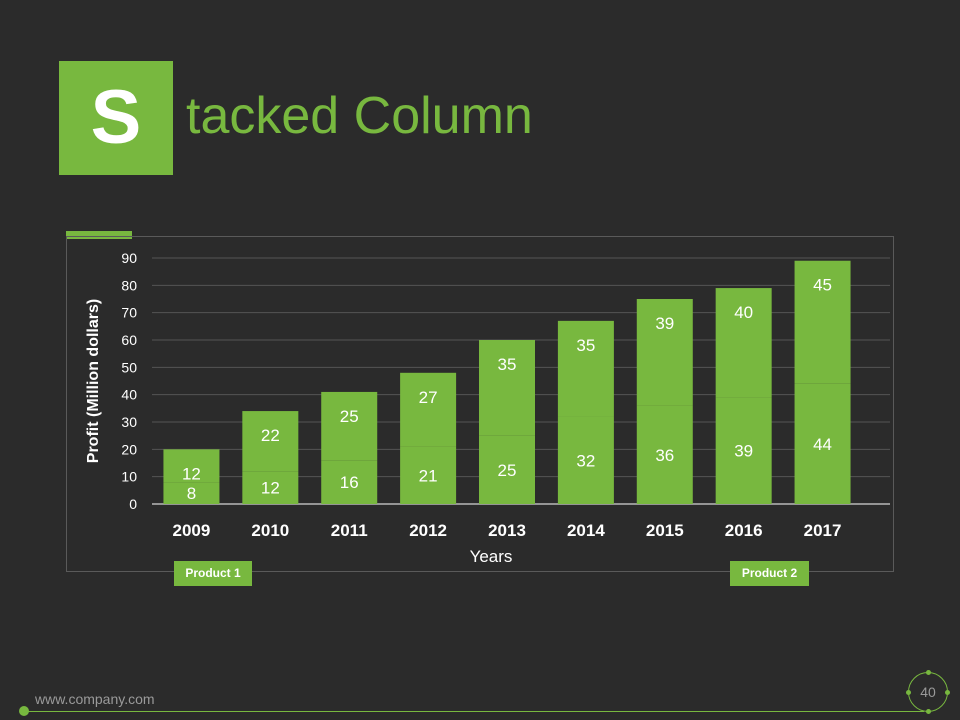 The image size is (960, 720). I want to click on page-dot-bottom, so click(928, 711).